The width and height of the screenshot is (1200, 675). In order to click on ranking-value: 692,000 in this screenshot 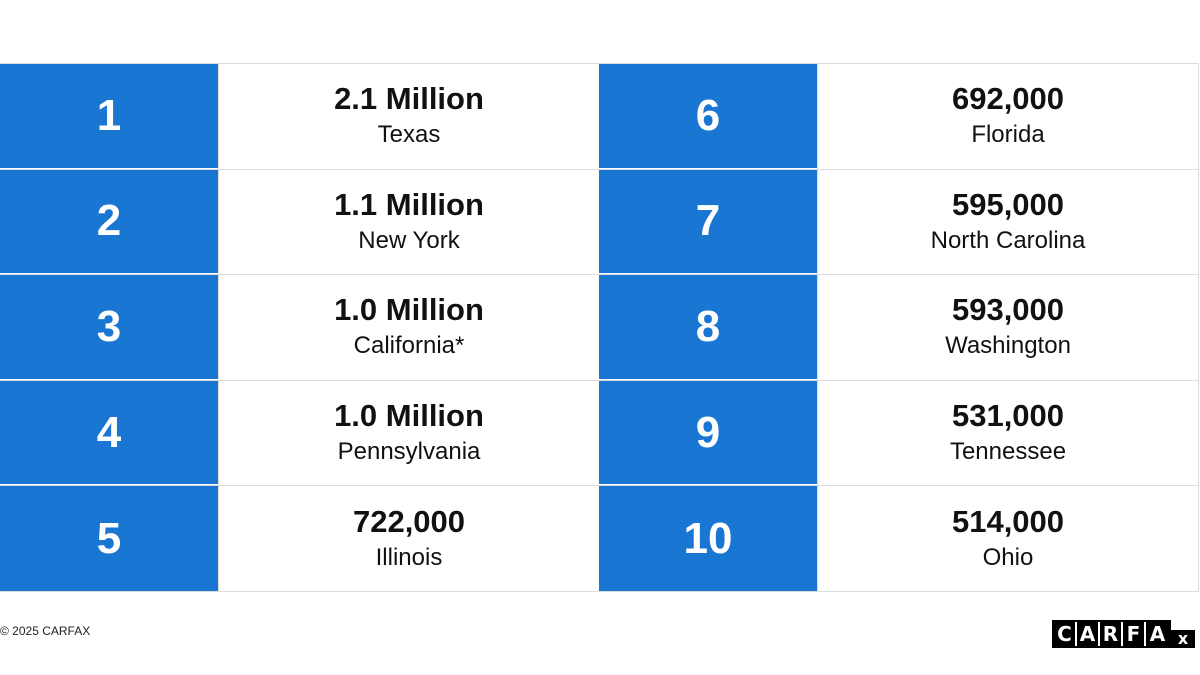, I will do `click(1008, 99)`.